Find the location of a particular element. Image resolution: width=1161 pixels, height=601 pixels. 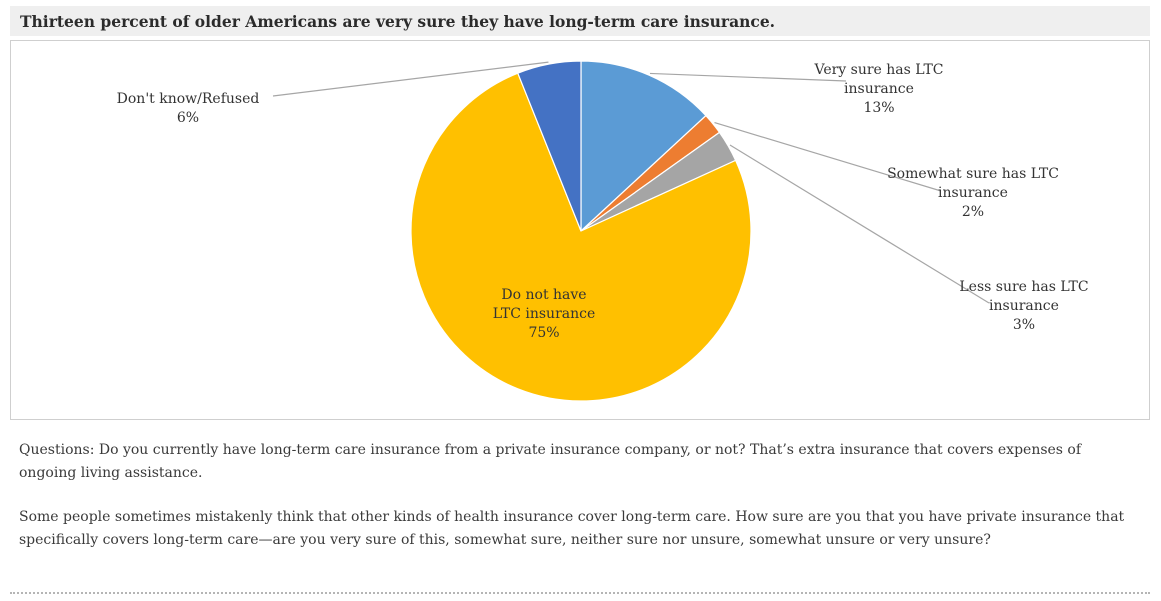

slice-name-label: LTC insurance is located at coordinates (544, 314).